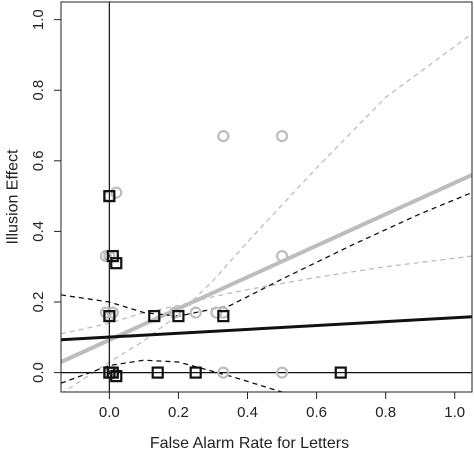 This screenshot has width=474, height=455. What do you see at coordinates (38, 19) in the screenshot?
I see `y-tick-label: 1.0` at bounding box center [38, 19].